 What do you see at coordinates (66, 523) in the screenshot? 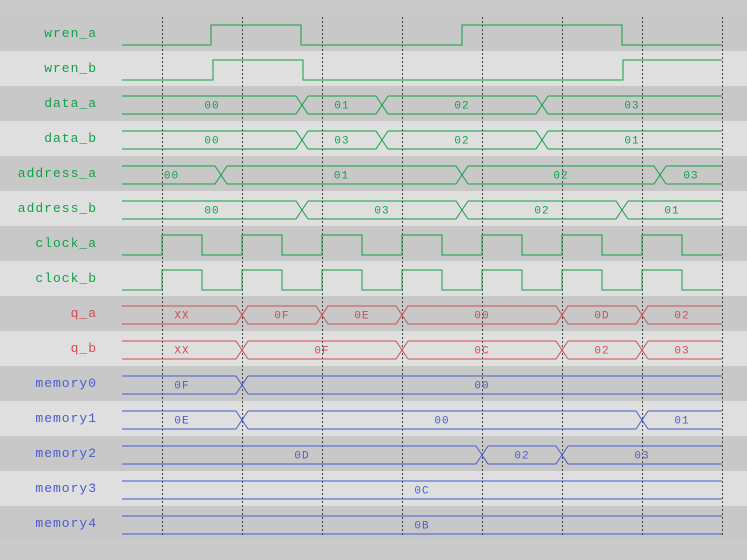
I see `signal-name-memory4: memory4` at bounding box center [66, 523].